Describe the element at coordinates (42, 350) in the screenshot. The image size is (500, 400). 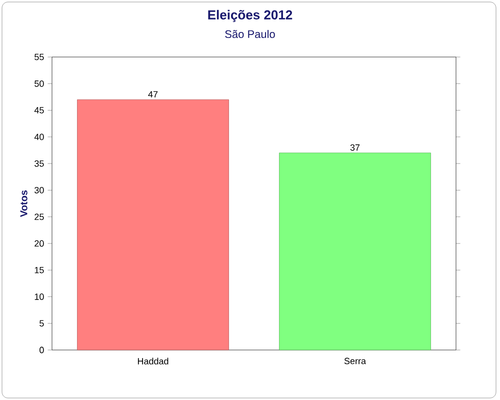
I see `y-tick-label: 0` at that location.